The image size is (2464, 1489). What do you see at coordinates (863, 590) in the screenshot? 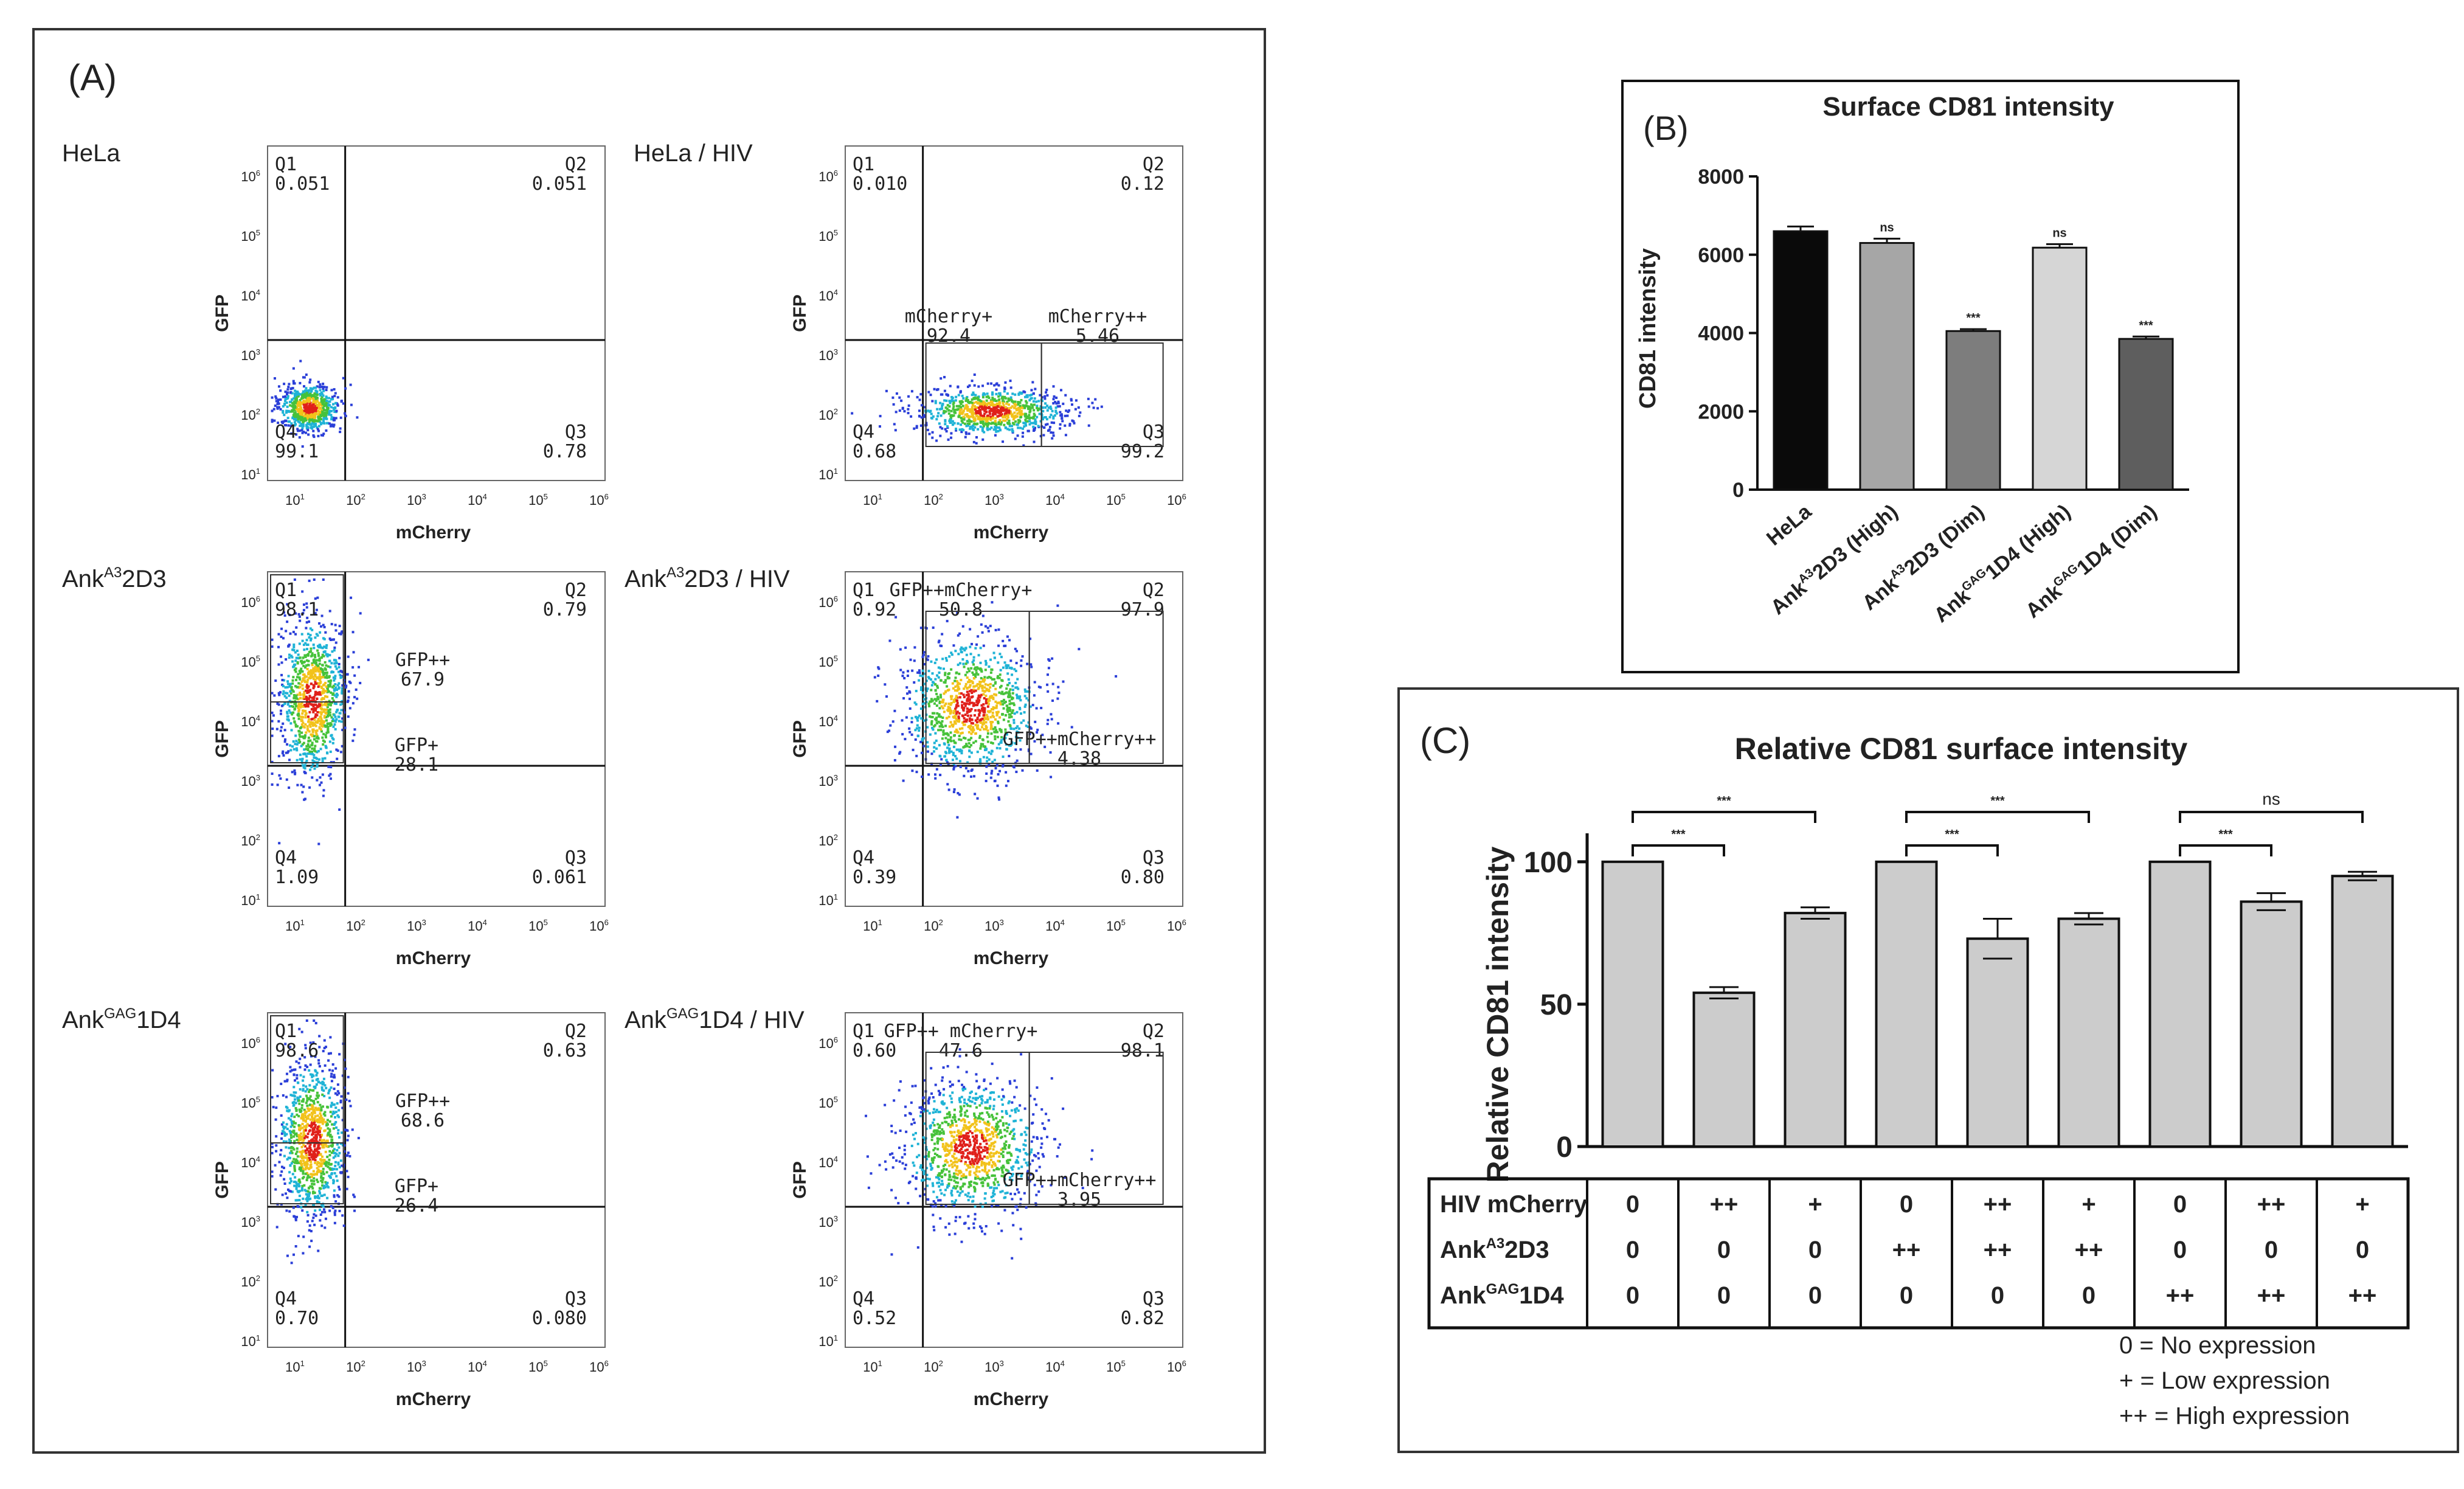
I see `q1-label: Q1` at bounding box center [863, 590].